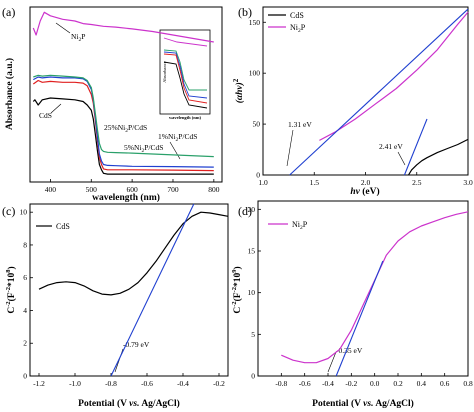 Image resolution: width=474 pixels, height=412 pixels. I want to click on d-xtick-label: -0.2, so click(351, 383).